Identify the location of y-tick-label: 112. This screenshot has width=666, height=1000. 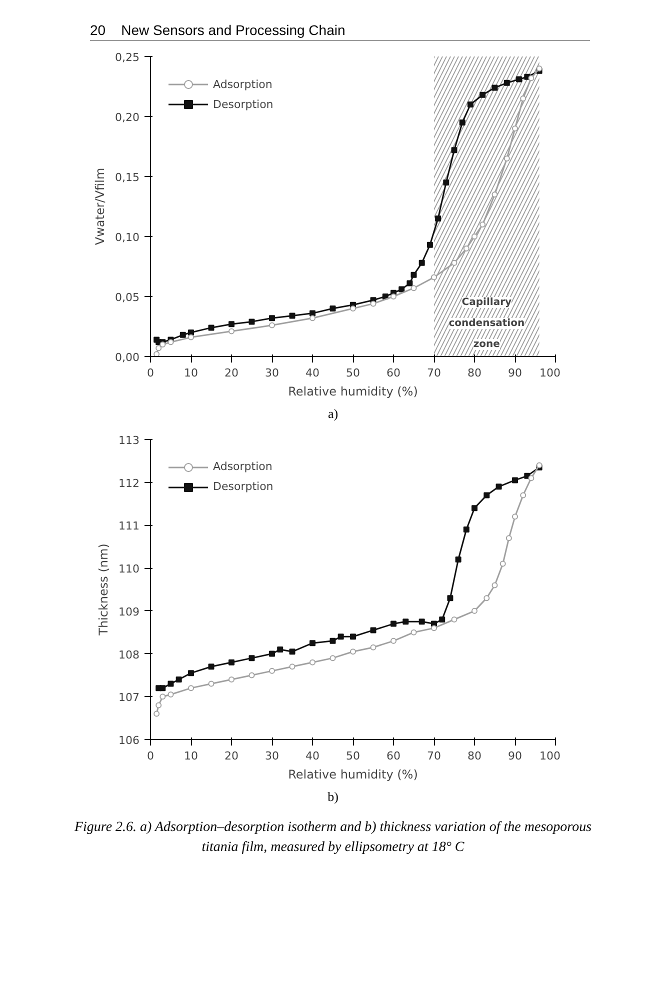
(129, 483).